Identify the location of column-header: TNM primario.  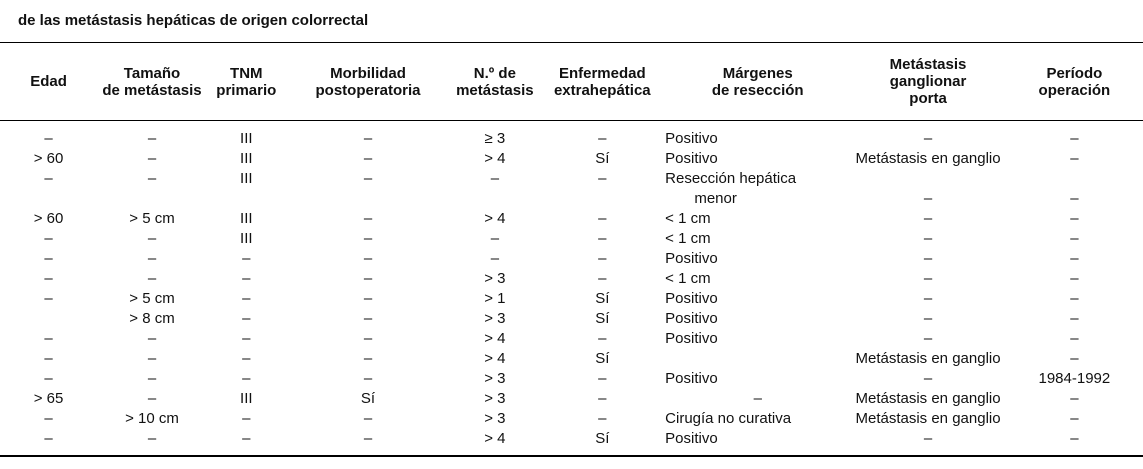
(246, 82).